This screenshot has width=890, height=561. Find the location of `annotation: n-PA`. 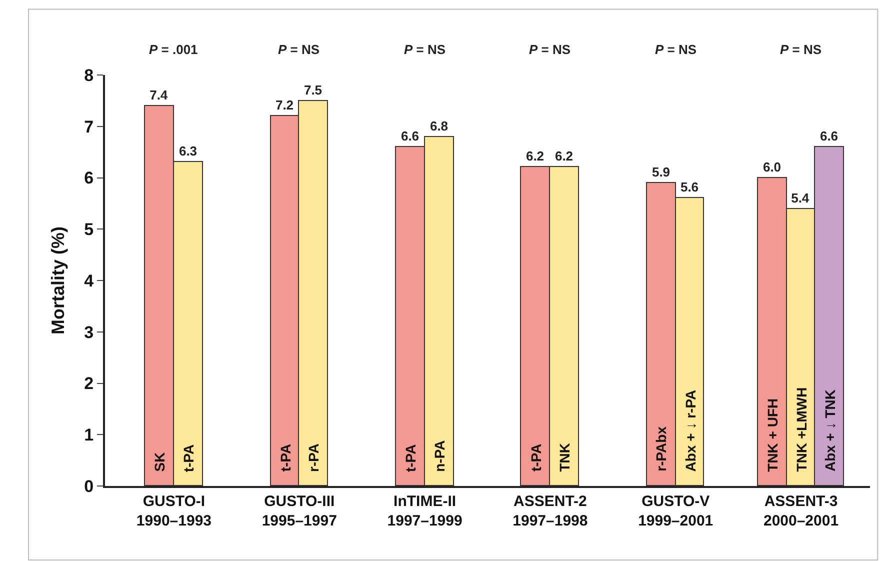

annotation: n-PA is located at coordinates (440, 456).